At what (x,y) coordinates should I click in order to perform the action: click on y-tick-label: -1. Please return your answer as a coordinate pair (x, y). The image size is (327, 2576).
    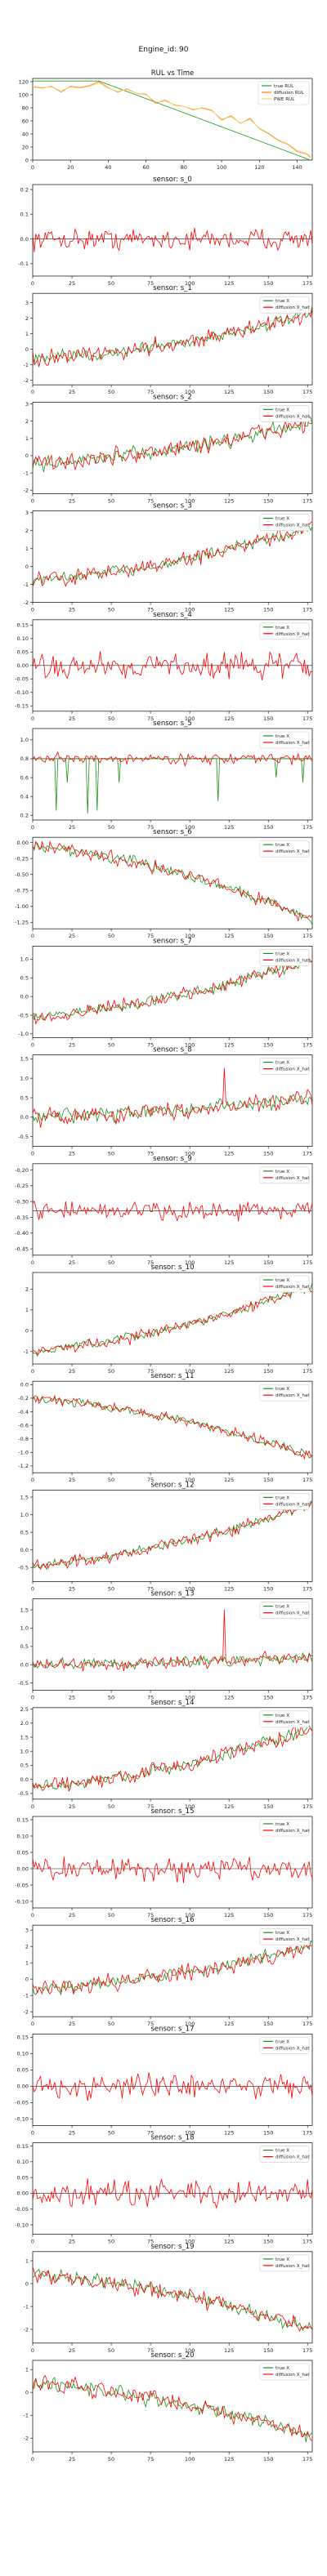
    Looking at the image, I should click on (26, 1351).